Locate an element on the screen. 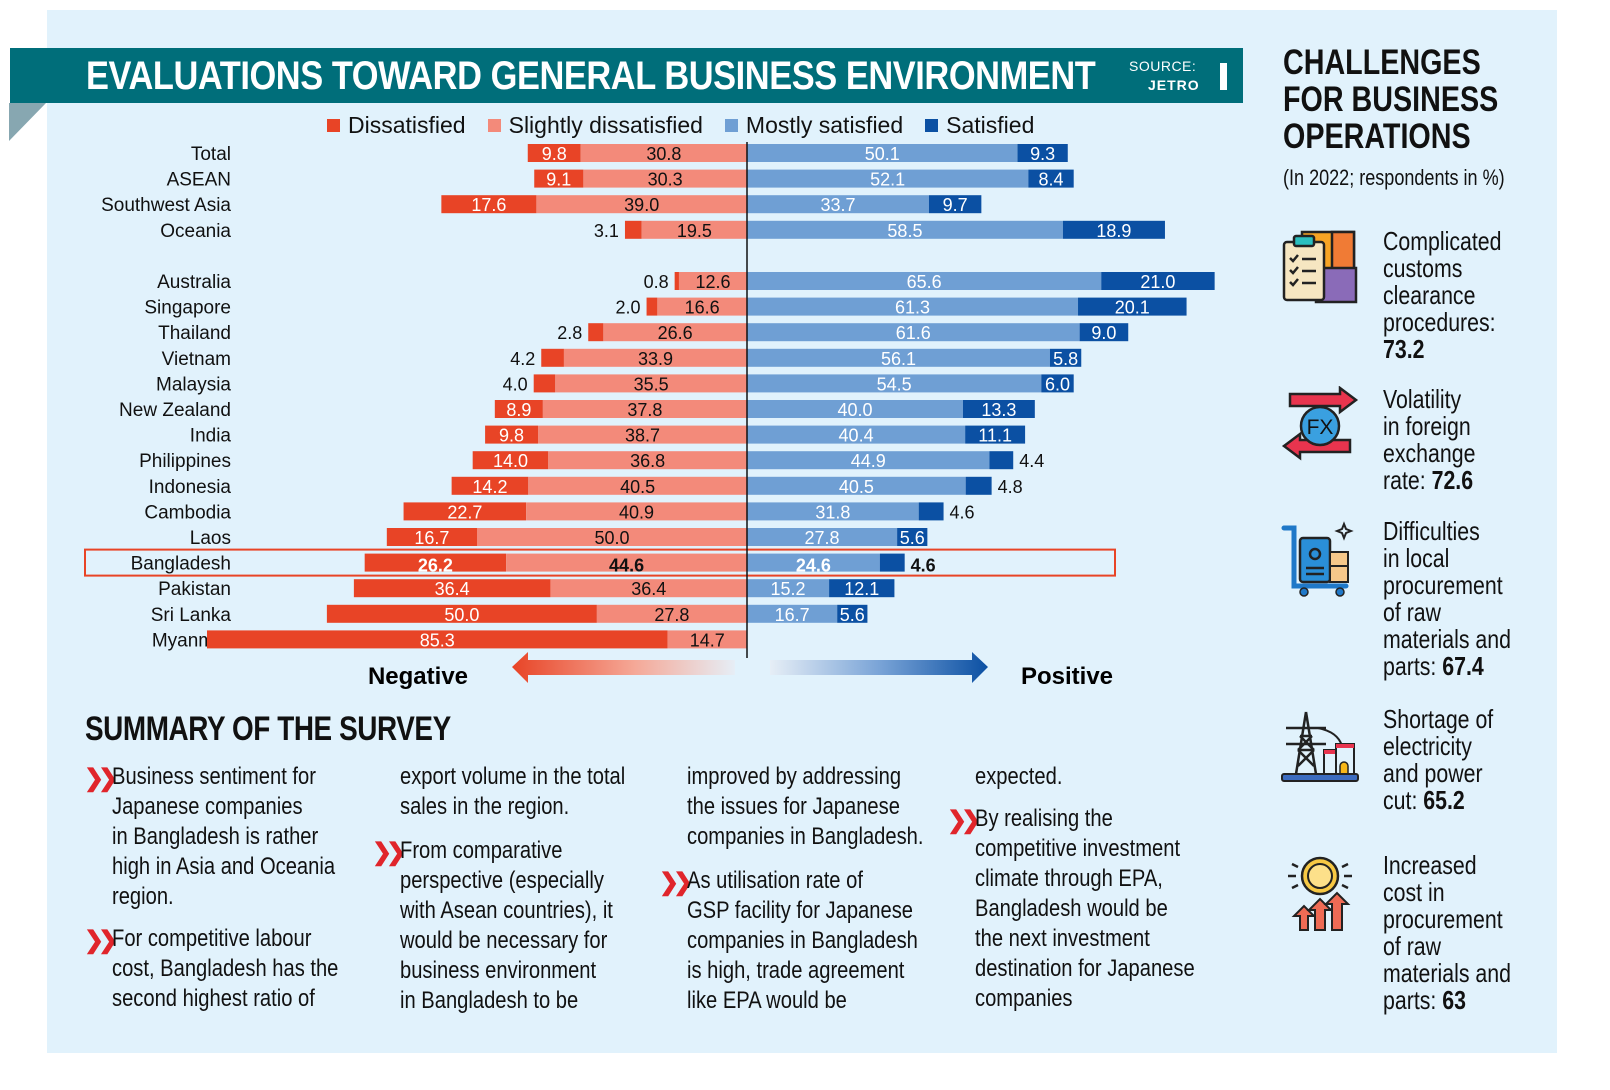 This screenshot has width=1610, height=1090. positive-arrow is located at coordinates (879, 667).